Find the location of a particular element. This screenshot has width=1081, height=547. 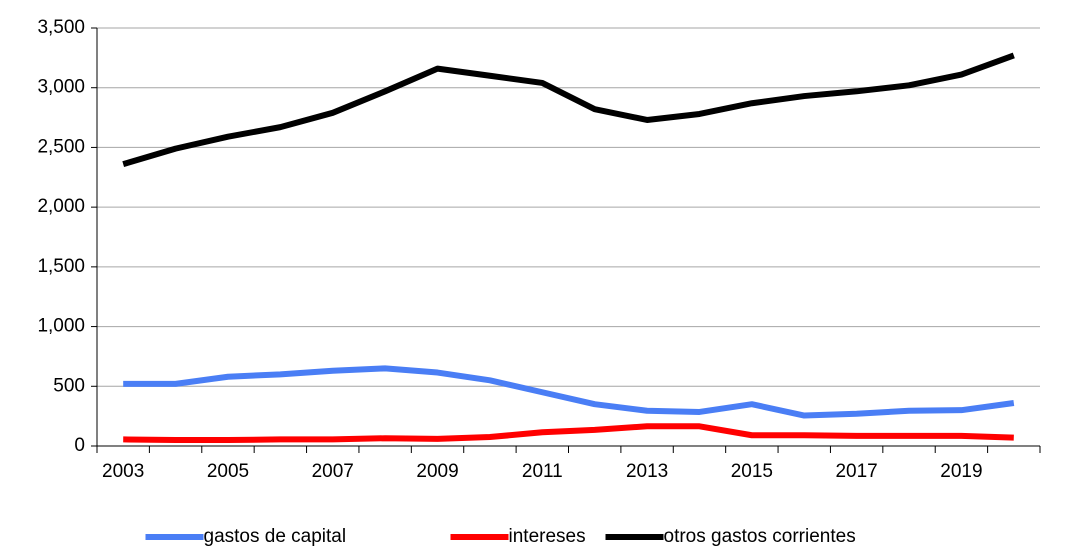

x-tick-label: 2003 is located at coordinates (123, 471).